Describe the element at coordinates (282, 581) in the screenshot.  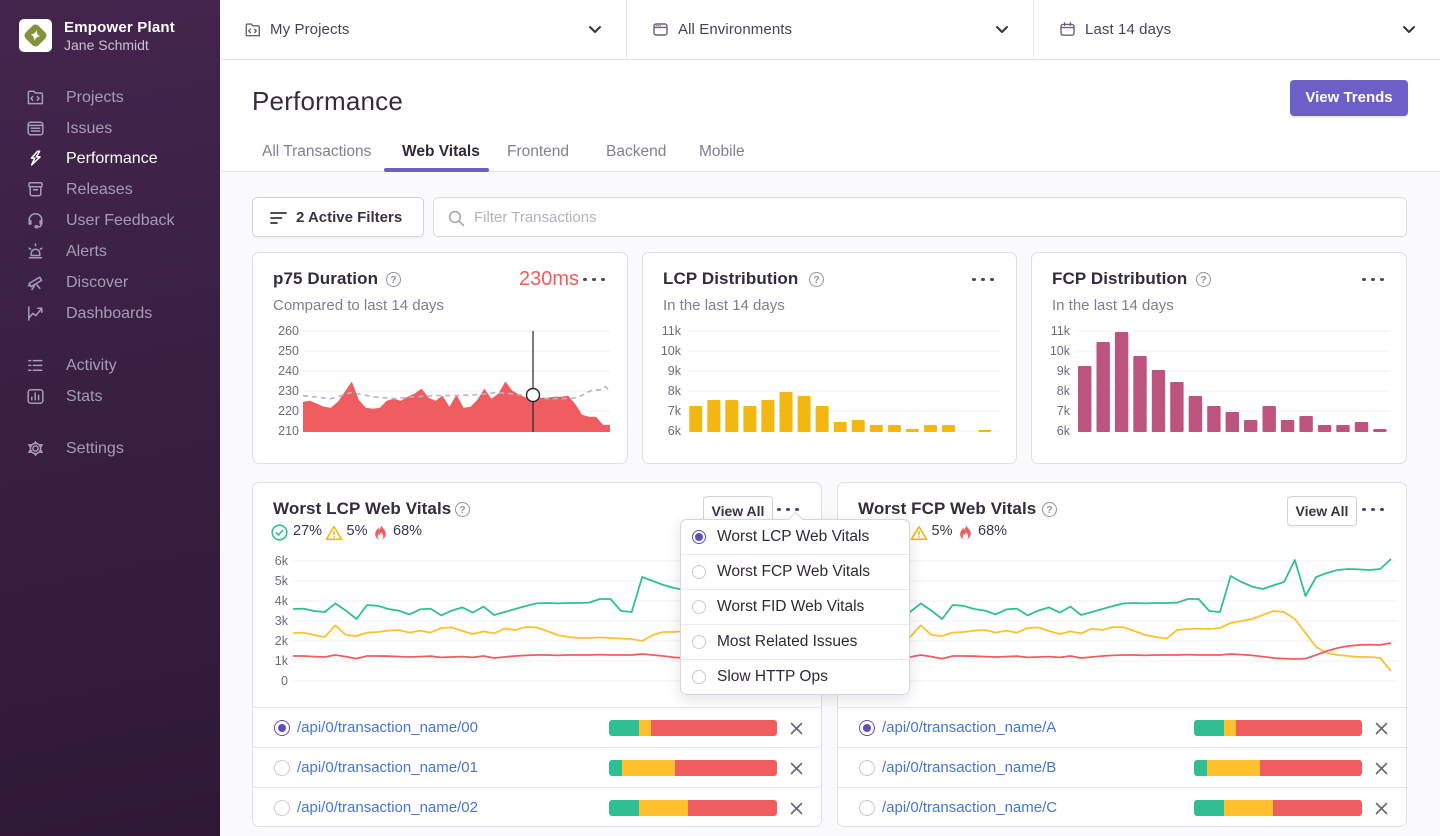
I see `svg-text: 5k` at that location.